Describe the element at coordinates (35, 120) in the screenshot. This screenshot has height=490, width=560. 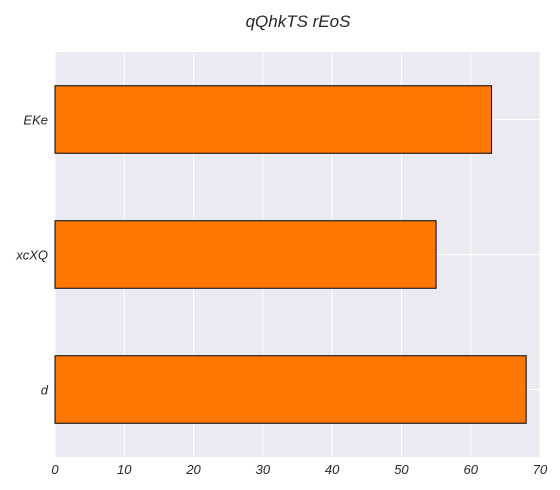
I see `y-tick-label: EKe` at that location.